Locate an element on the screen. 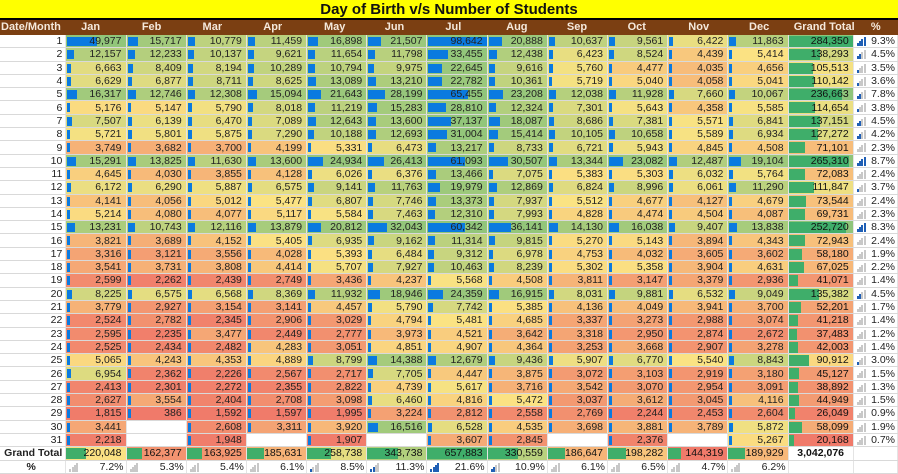 This screenshot has height=474, width=898. data-cell: 3,731 is located at coordinates (156, 267).